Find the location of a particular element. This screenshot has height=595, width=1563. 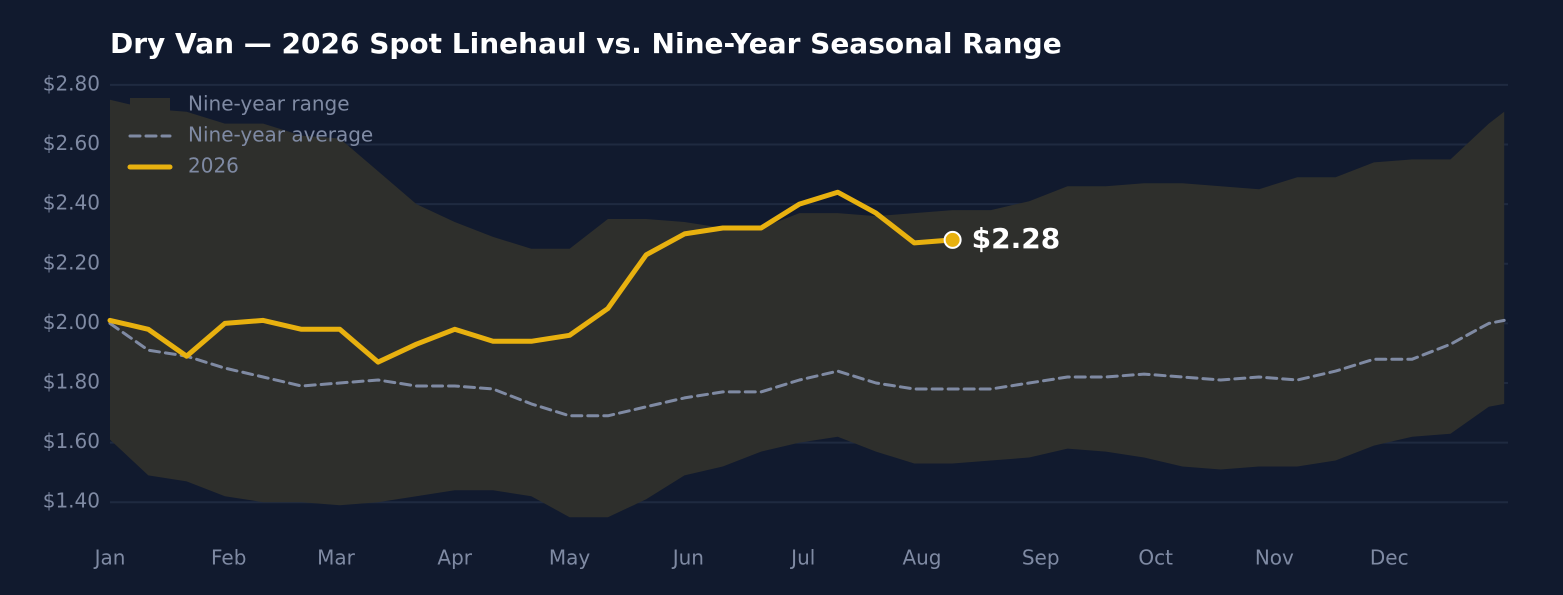

x-tick-label: Sep is located at coordinates (1041, 558).